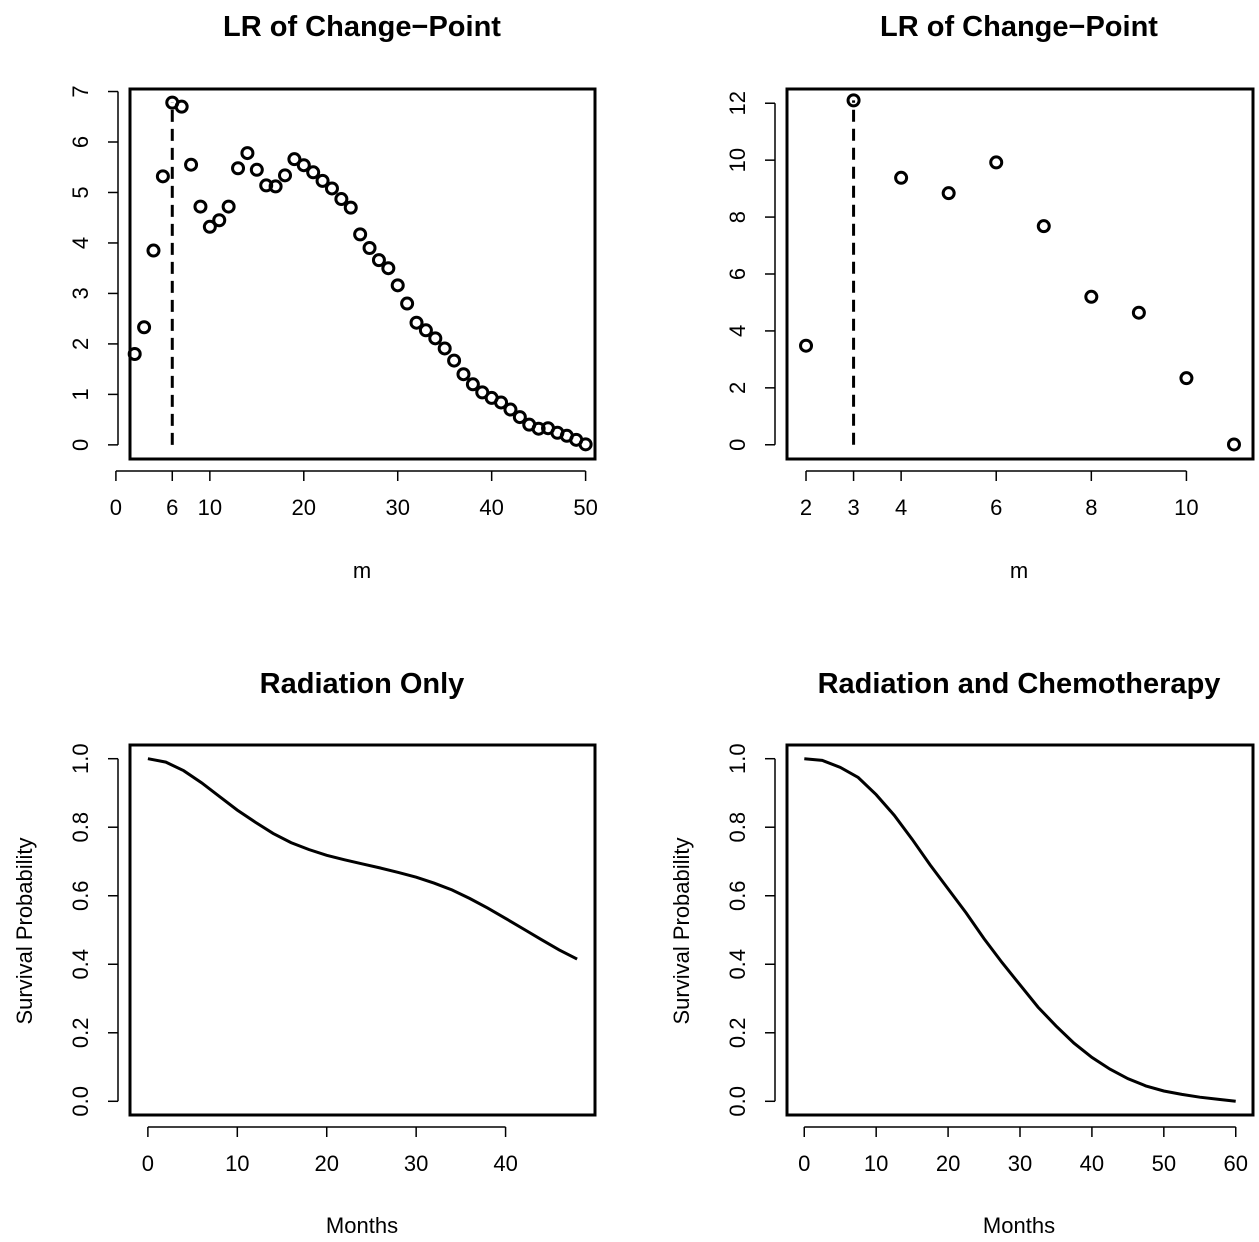  What do you see at coordinates (737, 160) in the screenshot?
I see `y-tick-label: 10` at bounding box center [737, 160].